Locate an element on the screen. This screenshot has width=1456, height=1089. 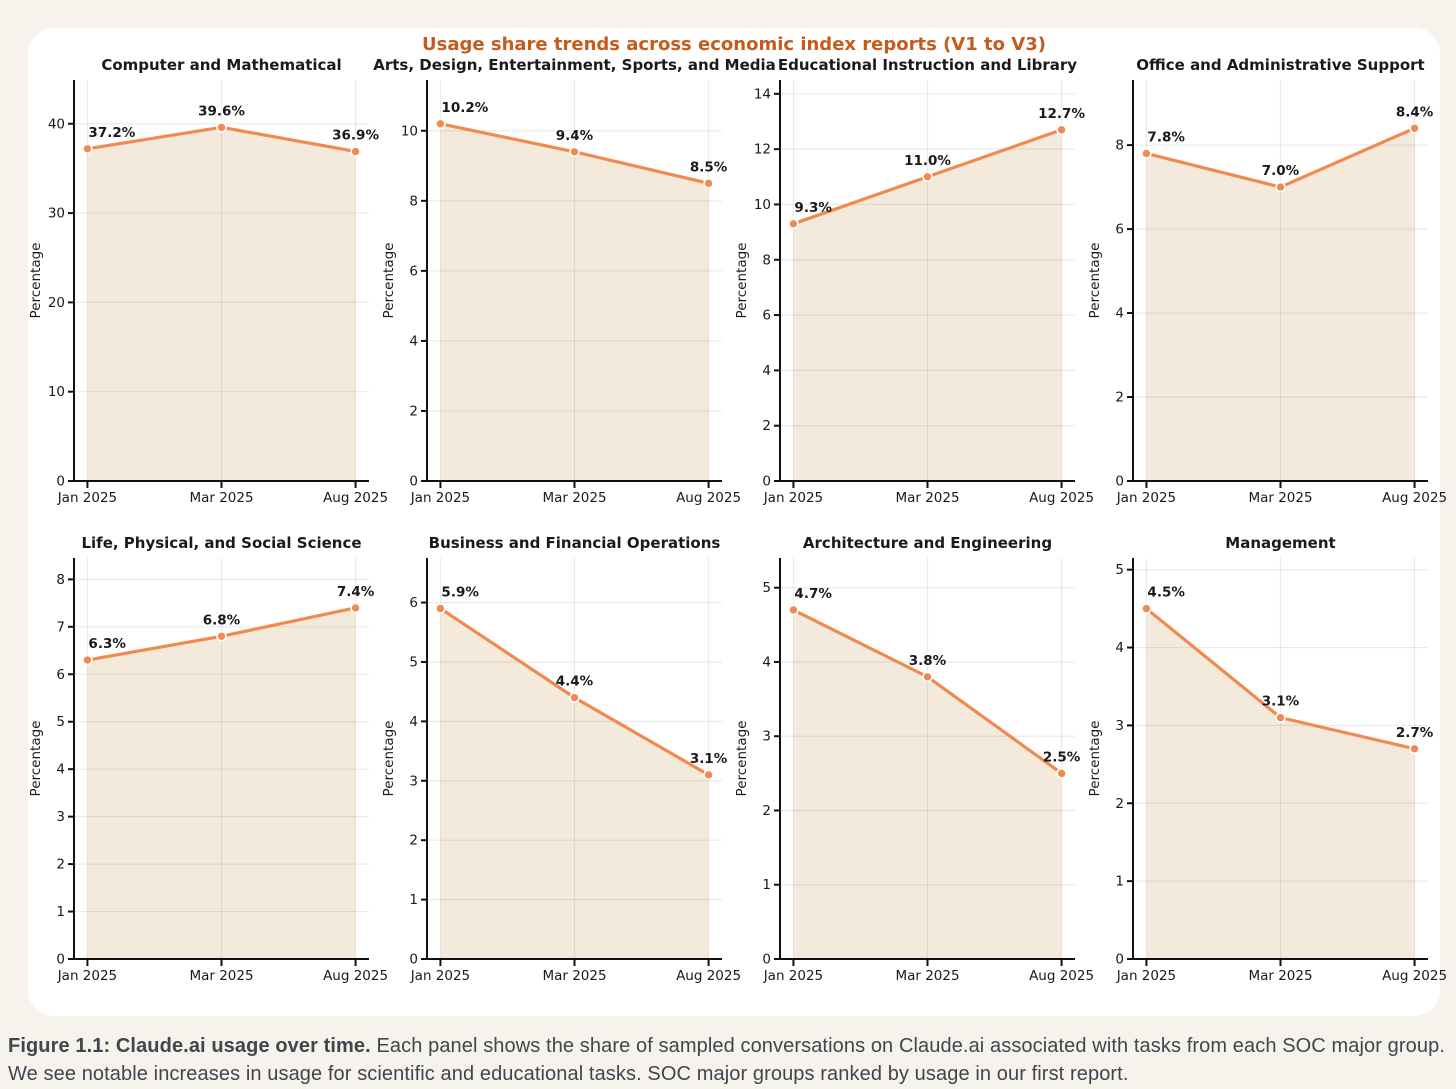
svg-text: 40 is located at coordinates (56, 124).